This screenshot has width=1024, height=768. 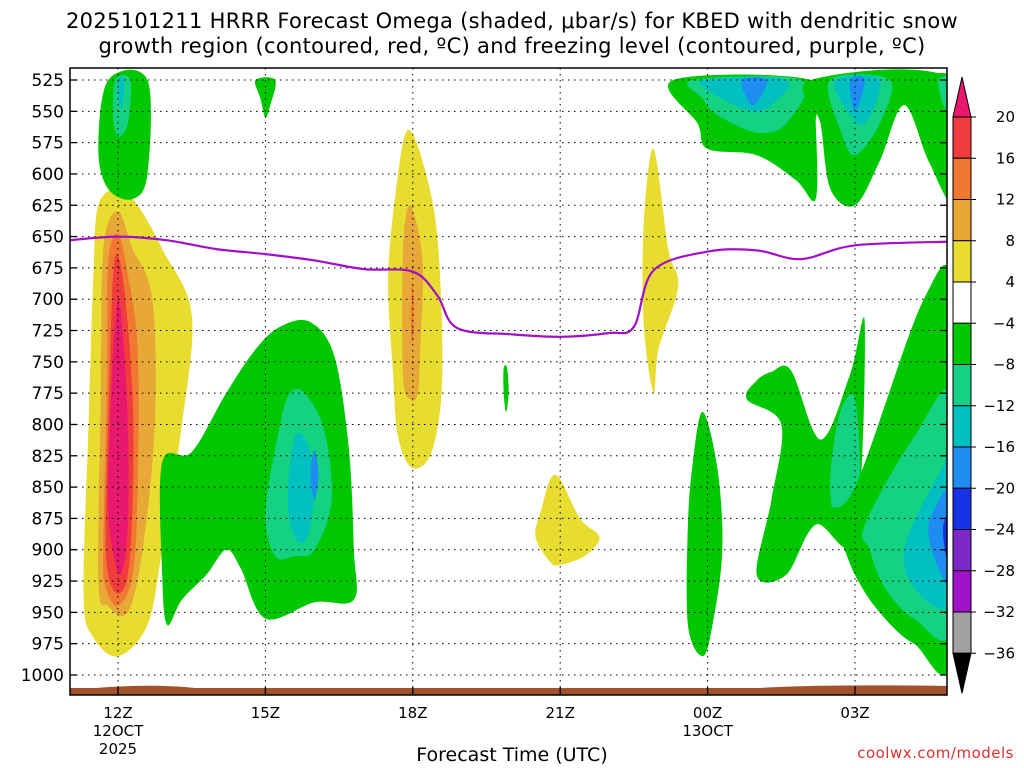 What do you see at coordinates (935, 753) in the screenshot?
I see `source-credit: coolwx.com/models` at bounding box center [935, 753].